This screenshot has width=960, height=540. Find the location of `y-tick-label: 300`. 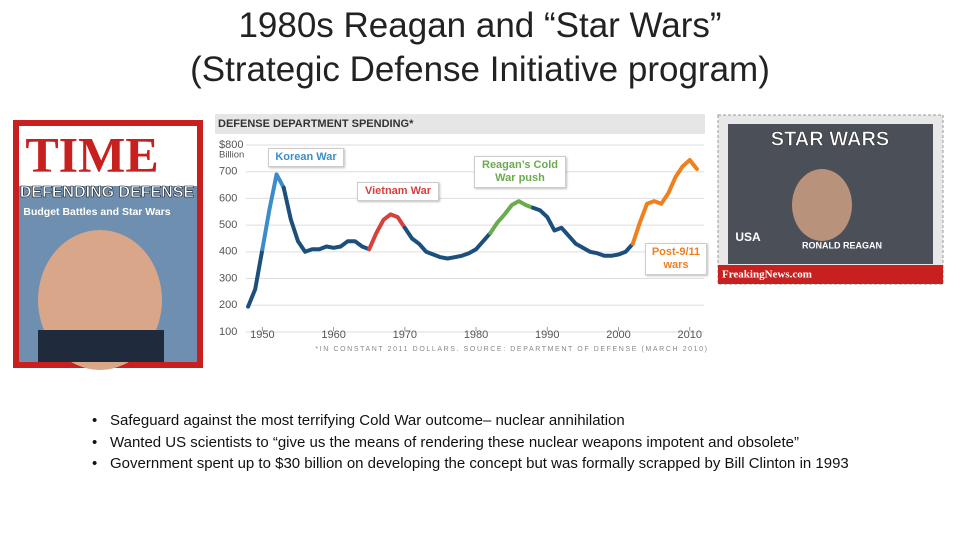

y-tick-label: 300 is located at coordinates (228, 278).